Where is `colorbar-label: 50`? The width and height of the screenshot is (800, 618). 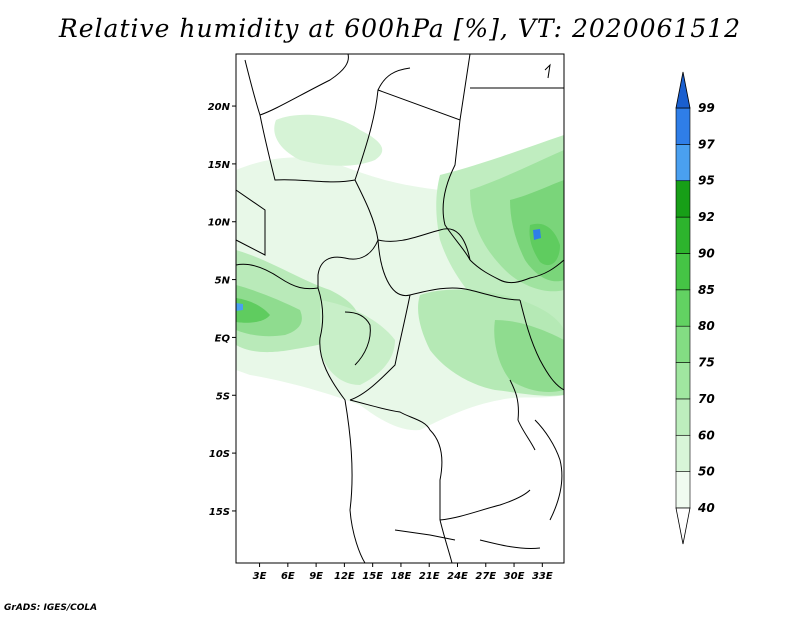 colorbar-label: 50 is located at coordinates (706, 472).